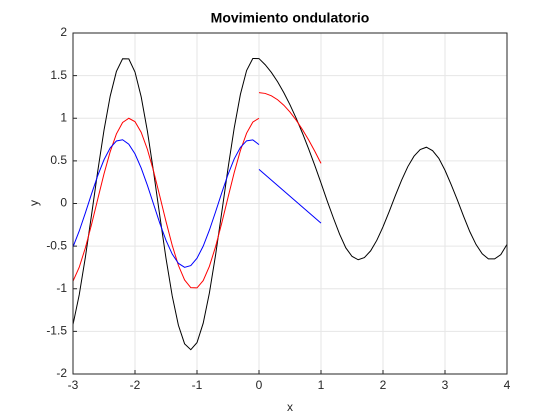 This screenshot has width=560, height=420. I want to click on x-axis-label: x, so click(290, 407).